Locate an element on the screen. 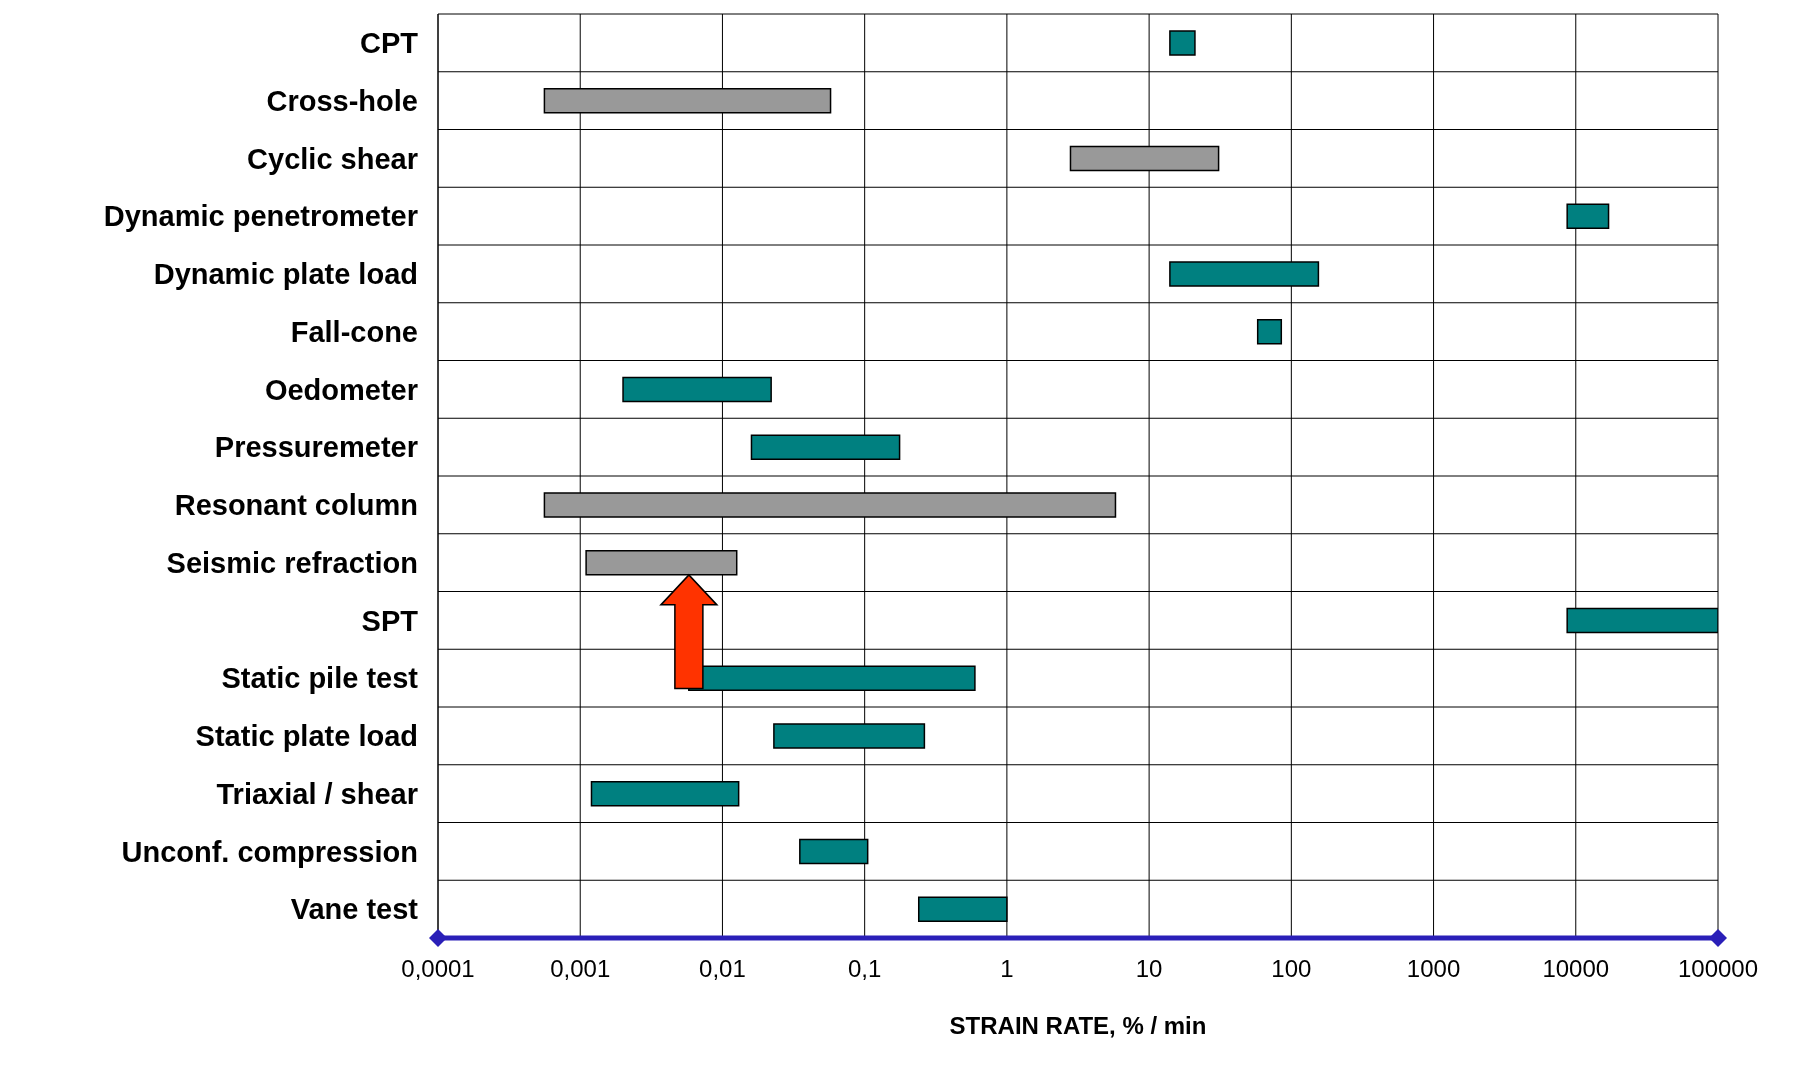 This screenshot has width=1793, height=1068. y-tick-label: Static pile test is located at coordinates (320, 678).